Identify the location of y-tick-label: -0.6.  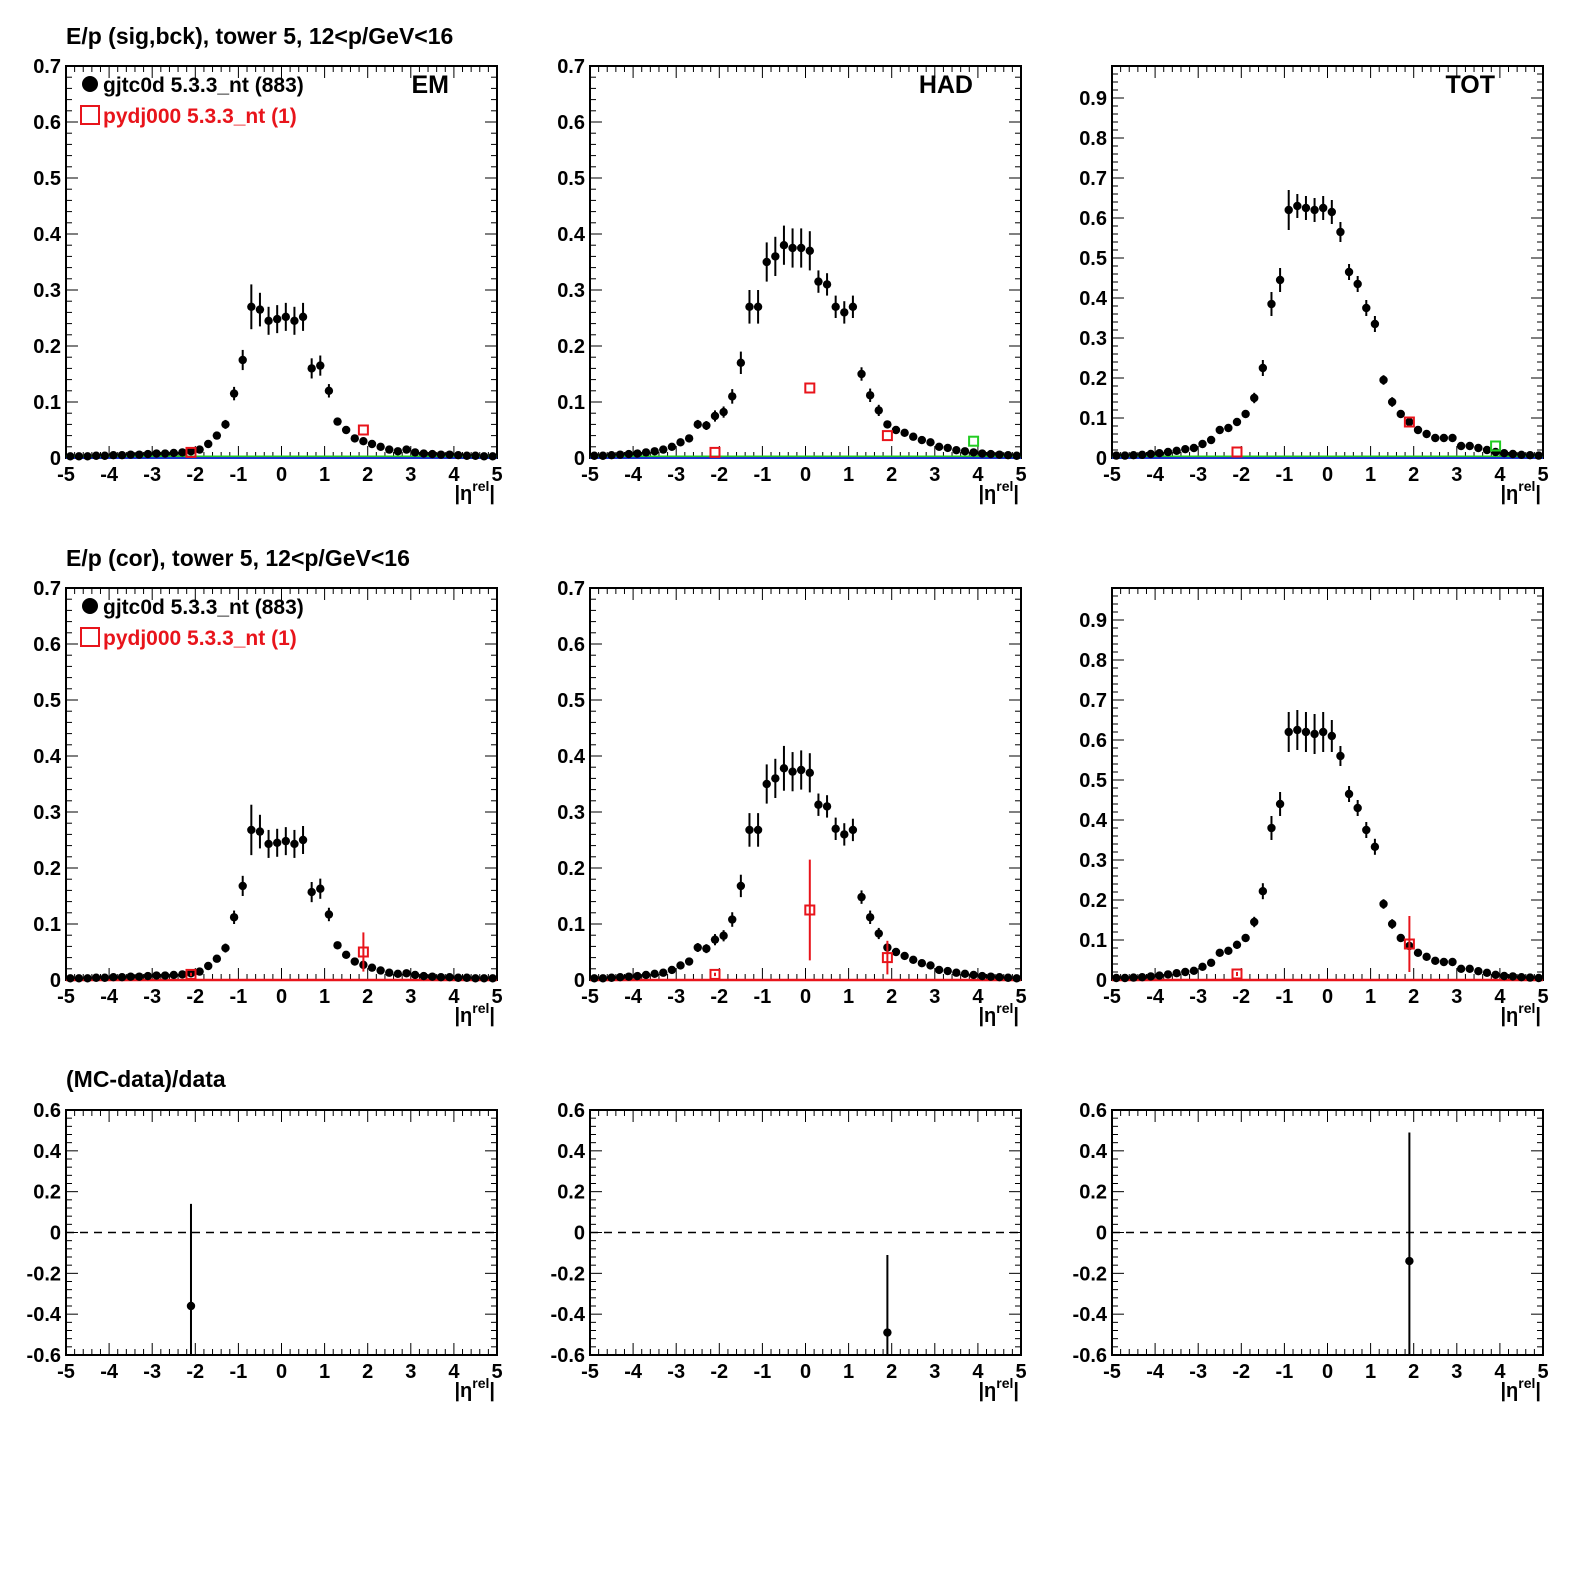
(568, 1356).